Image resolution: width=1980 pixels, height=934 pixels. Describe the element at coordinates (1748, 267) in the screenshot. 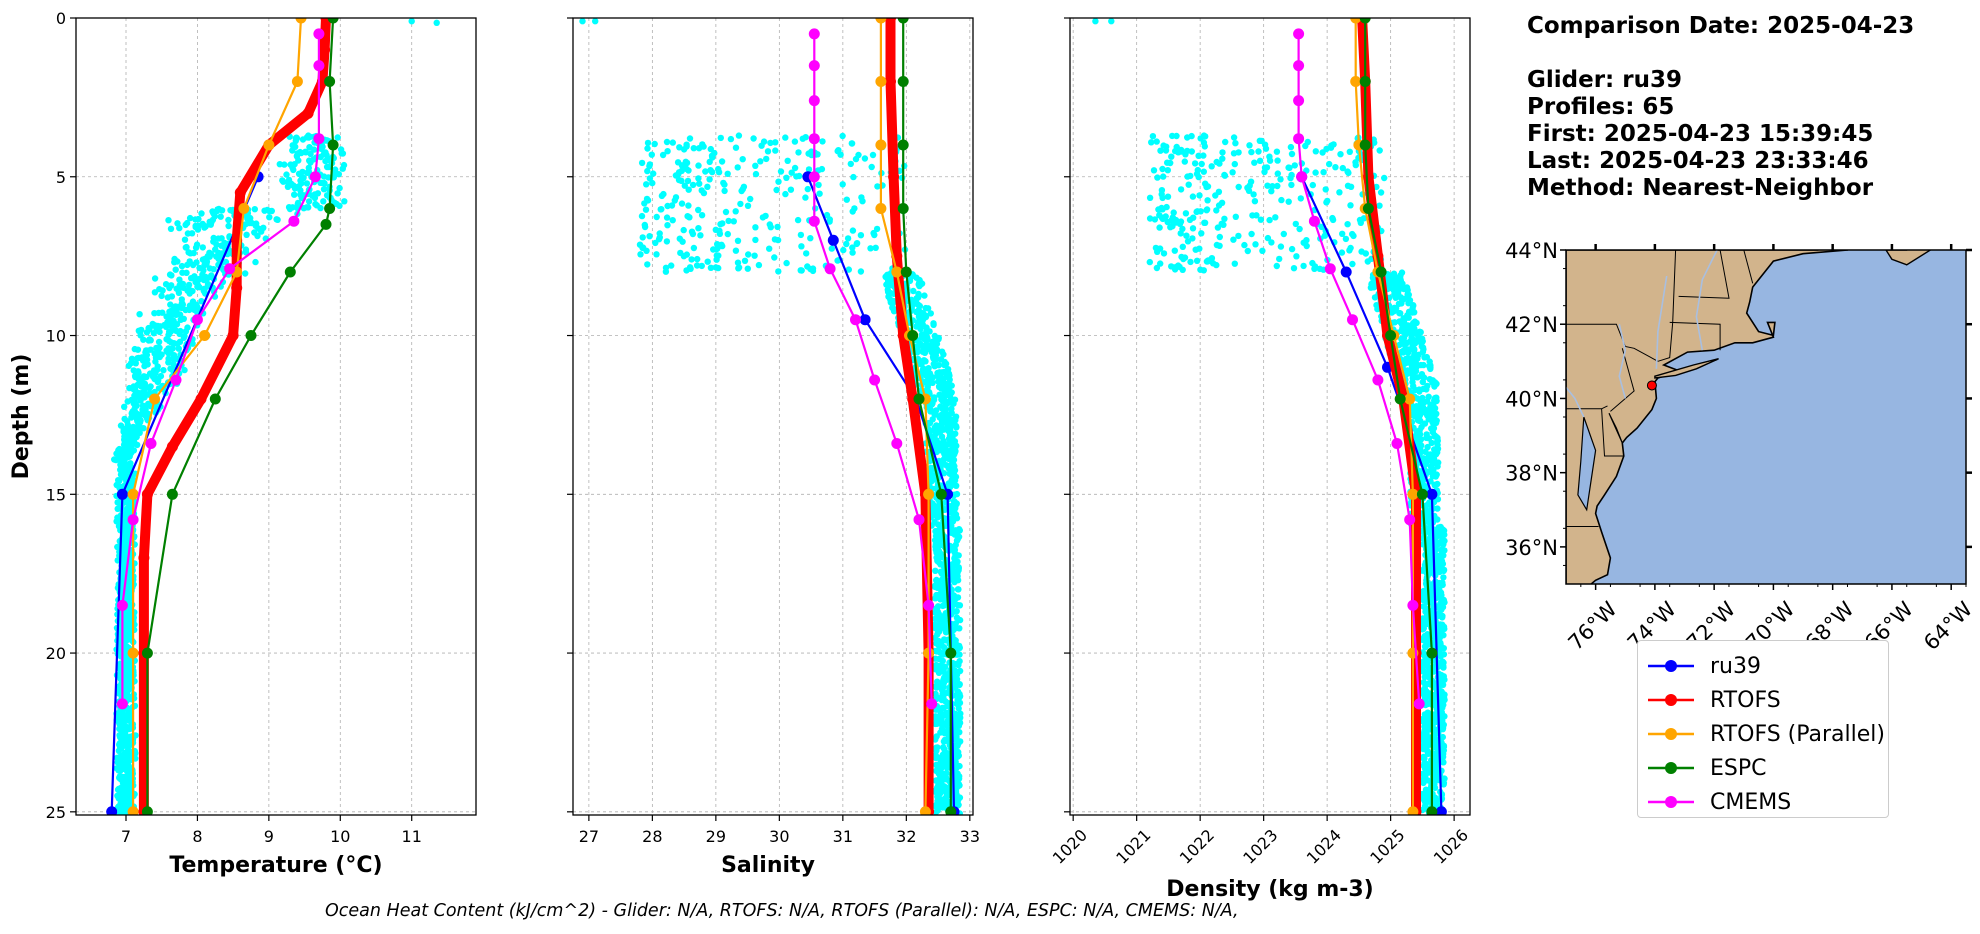

I see `state-border` at that location.